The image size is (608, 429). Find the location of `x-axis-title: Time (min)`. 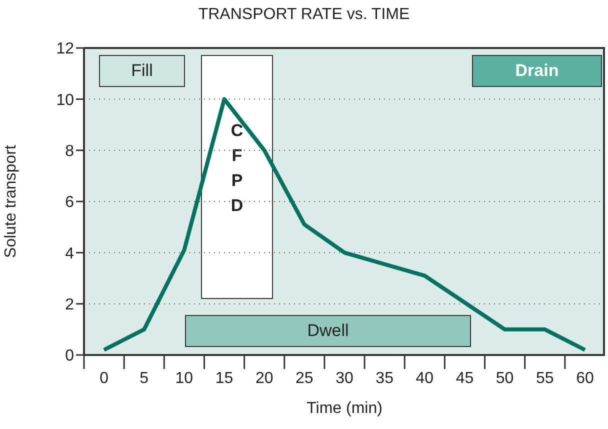

x-axis-title: Time (min) is located at coordinates (344, 408).